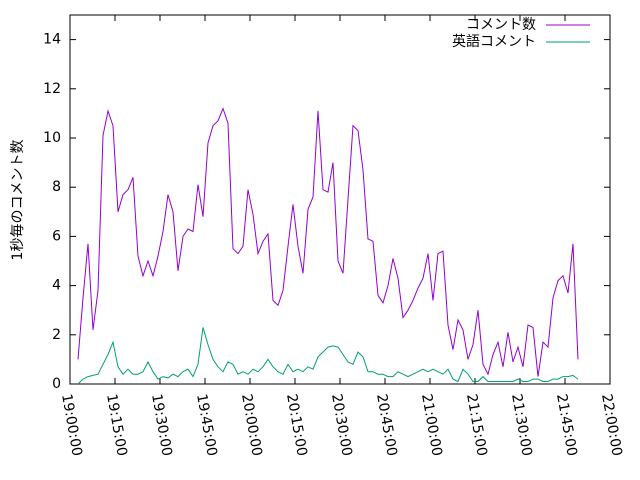 Image resolution: width=640 pixels, height=480 pixels. Describe the element at coordinates (56, 286) in the screenshot. I see `y-tick-label: 4` at that location.